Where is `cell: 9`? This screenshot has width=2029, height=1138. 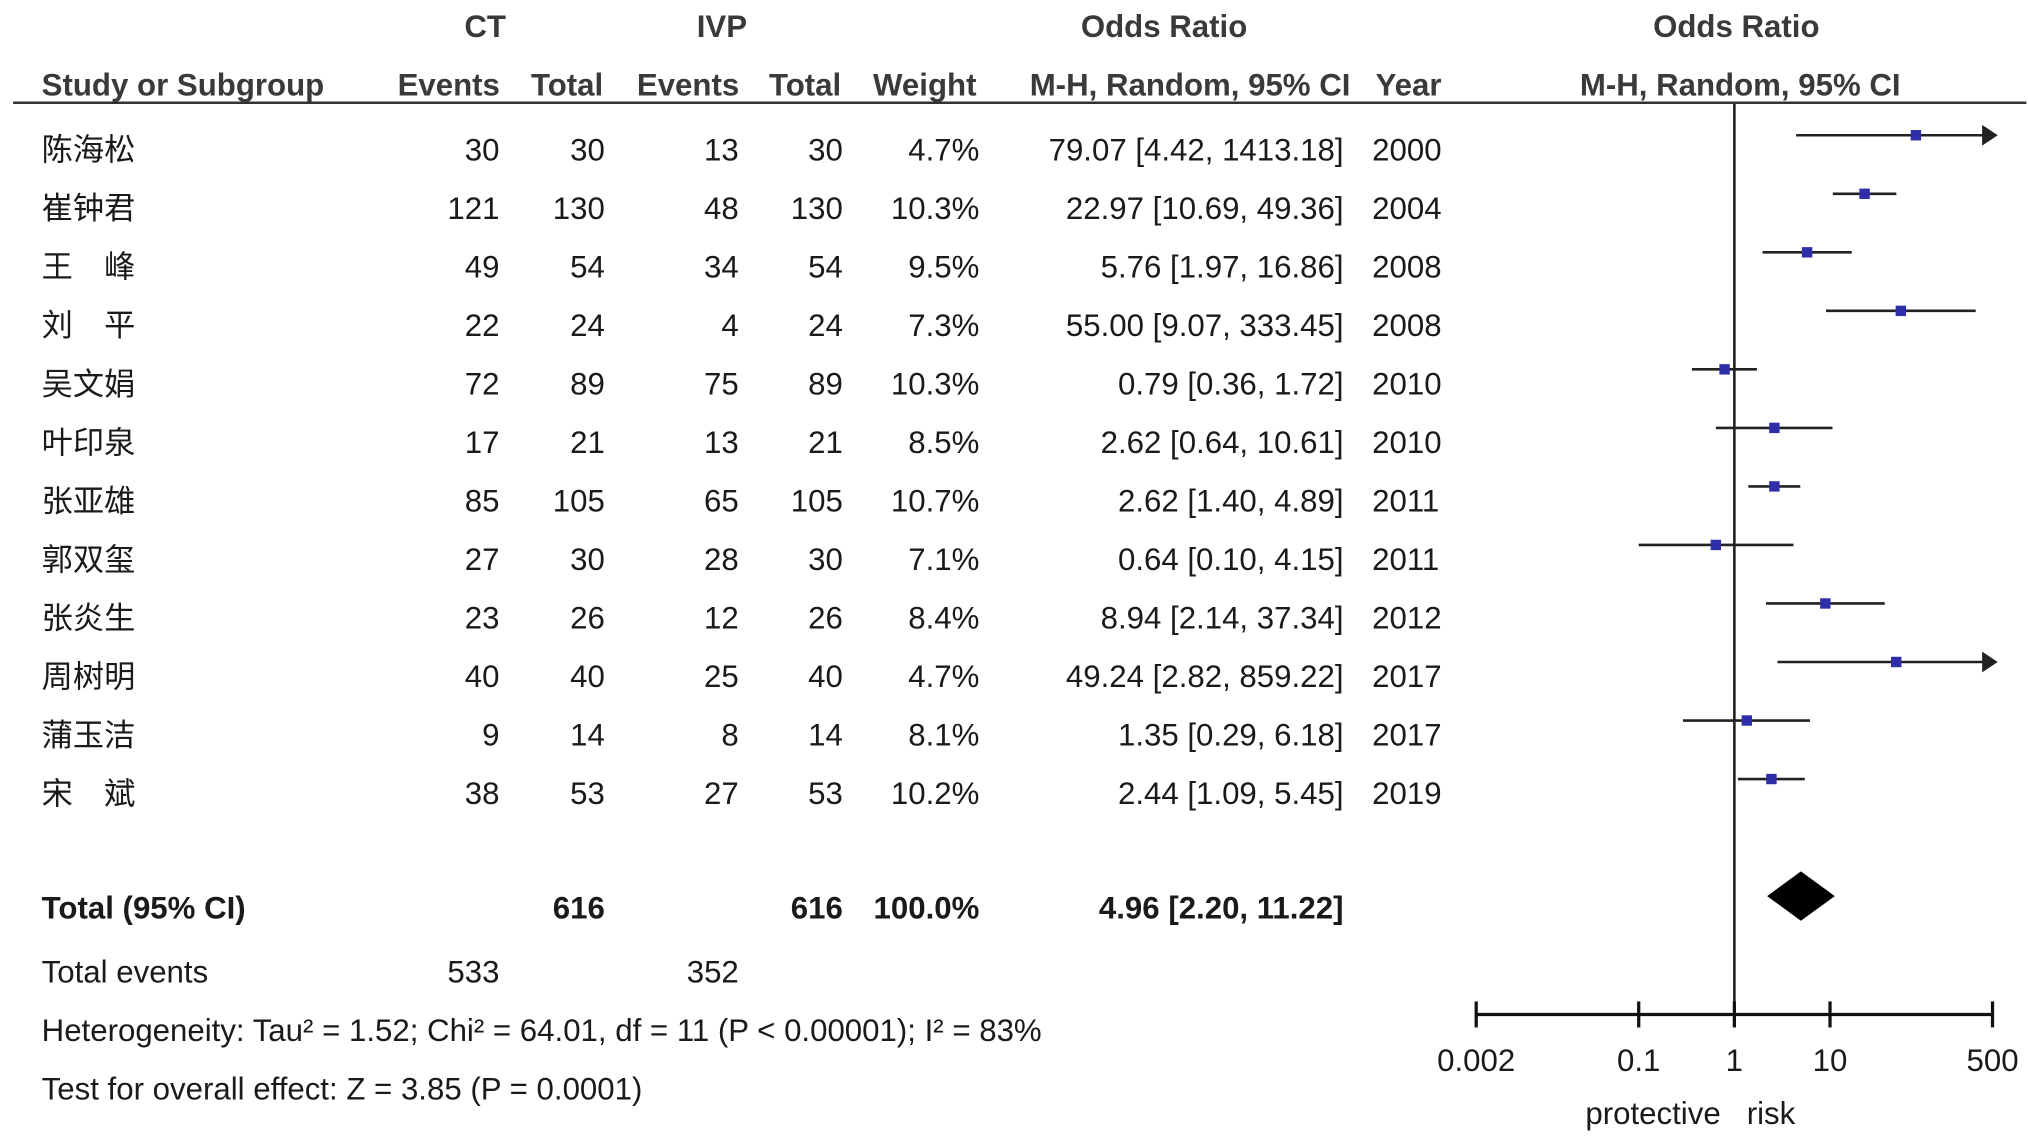 cell: 9 is located at coordinates (490, 735).